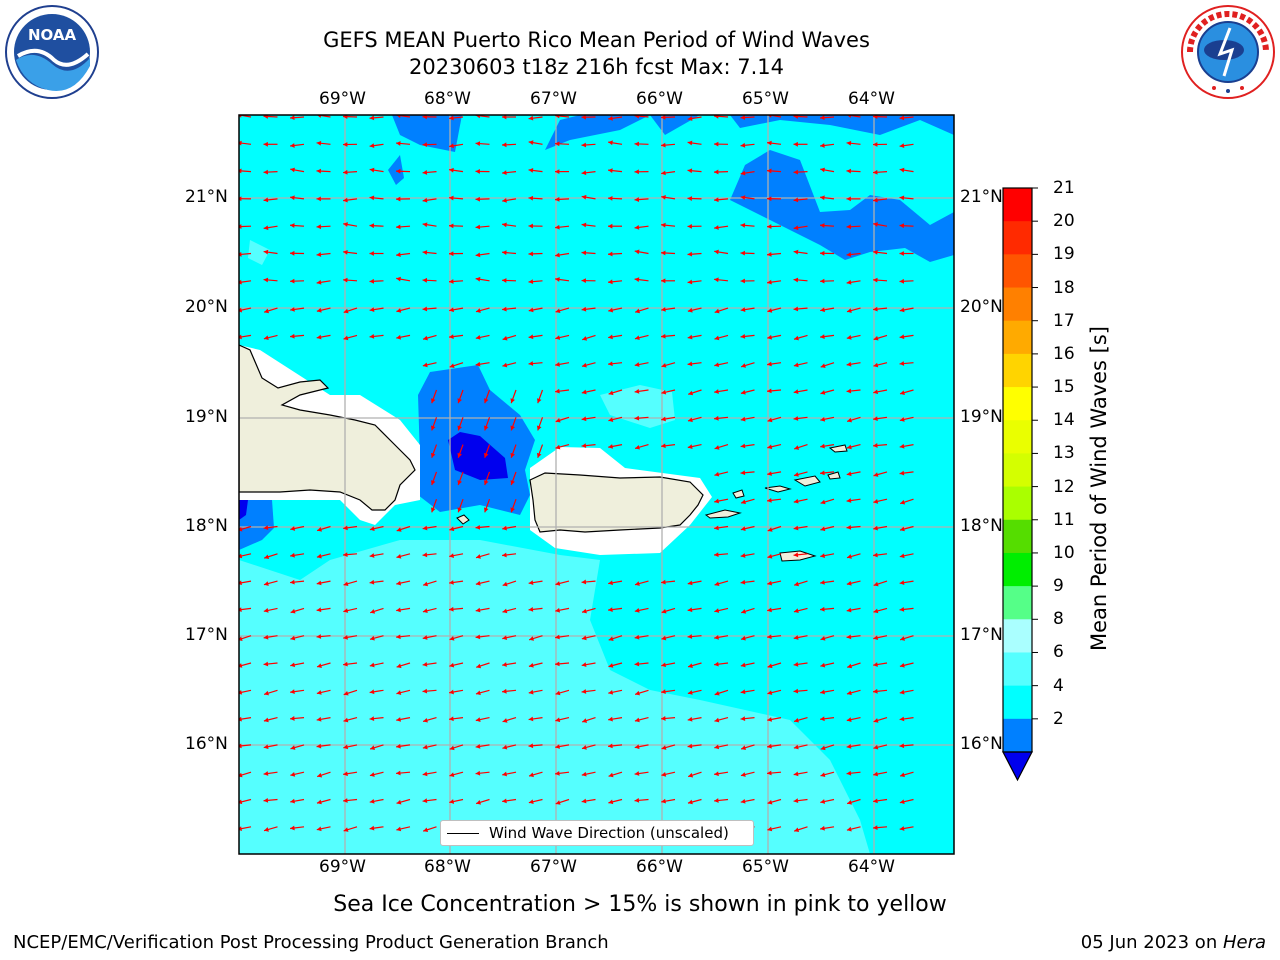 The width and height of the screenshot is (1280, 960). What do you see at coordinates (616, 502) in the screenshot?
I see `land-puertorico` at bounding box center [616, 502].